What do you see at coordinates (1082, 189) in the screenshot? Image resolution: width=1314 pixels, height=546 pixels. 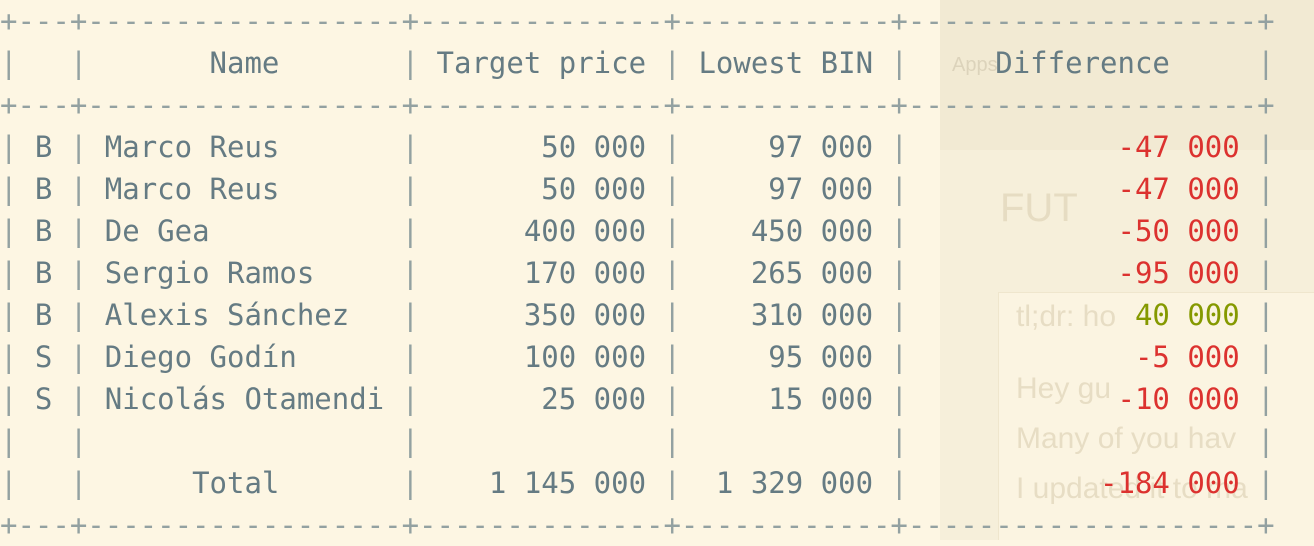 I see `cell-difference: -47 000` at bounding box center [1082, 189].